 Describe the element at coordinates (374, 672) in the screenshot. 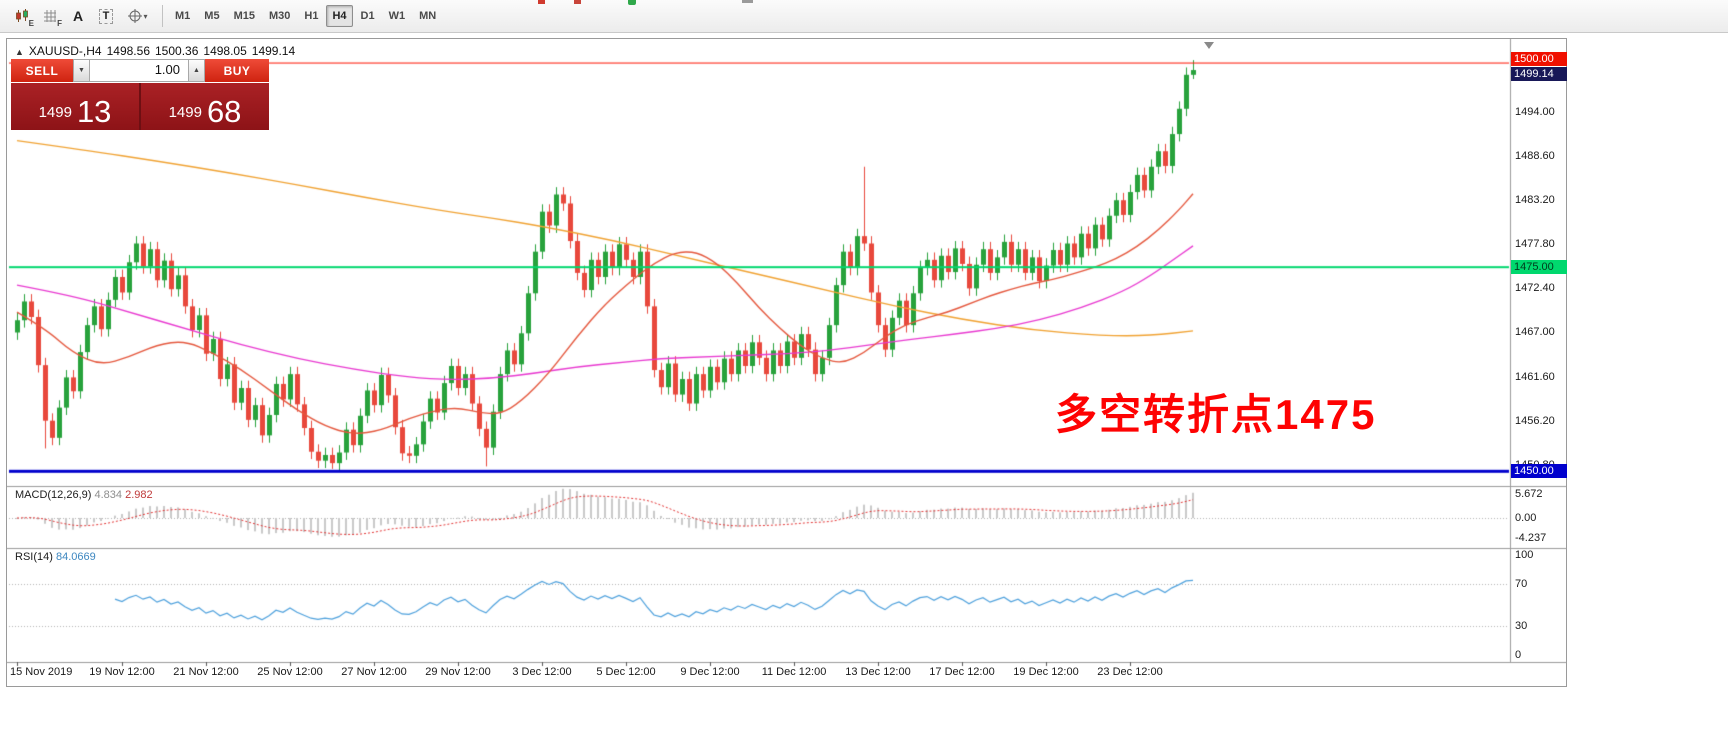

I see `time-axis-label: 27 Nov 12:00` at that location.